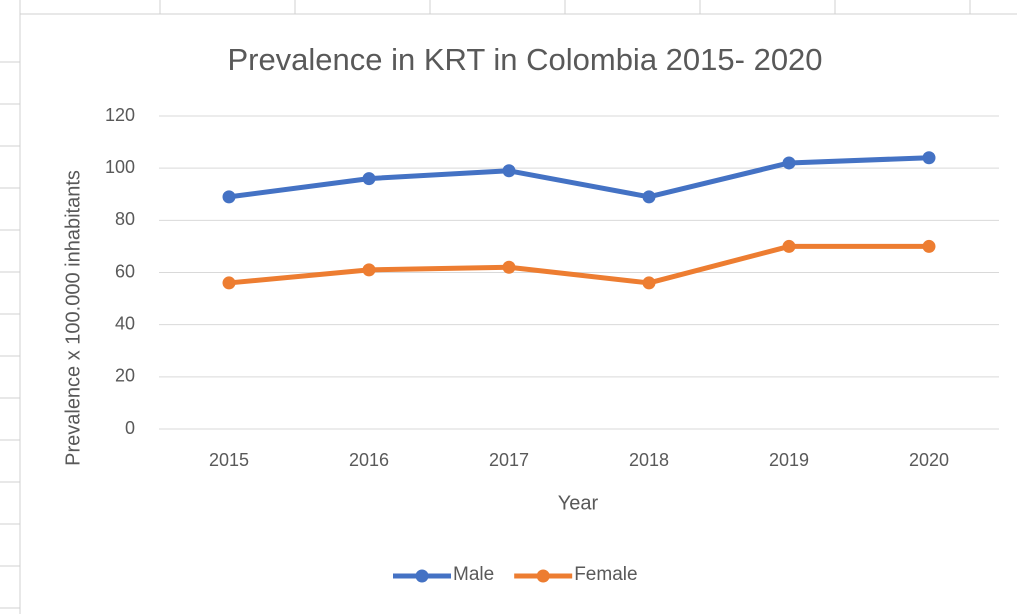 The height and width of the screenshot is (614, 1017). What do you see at coordinates (605, 574) in the screenshot?
I see `legend-label: Female` at bounding box center [605, 574].